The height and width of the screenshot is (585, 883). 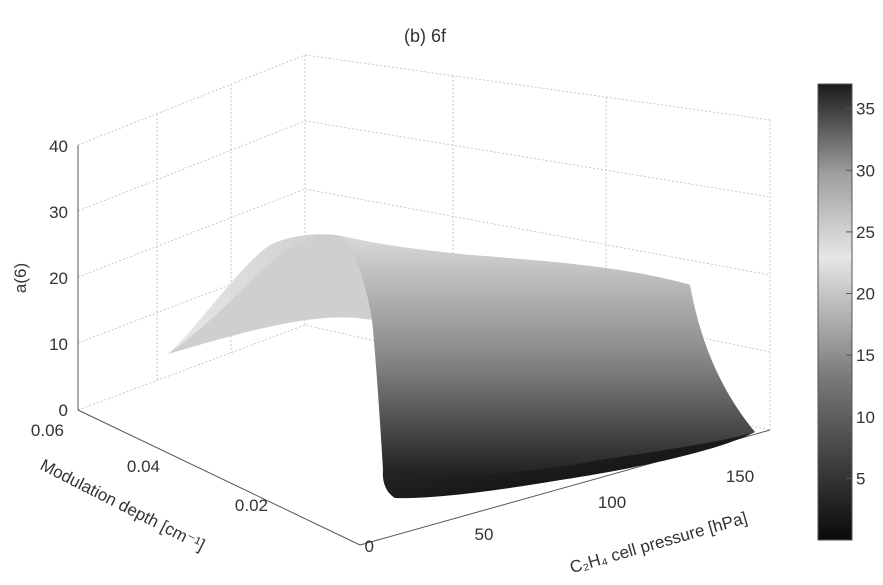 I want to click on colorbar-tick-label: 35, so click(x=865, y=109).